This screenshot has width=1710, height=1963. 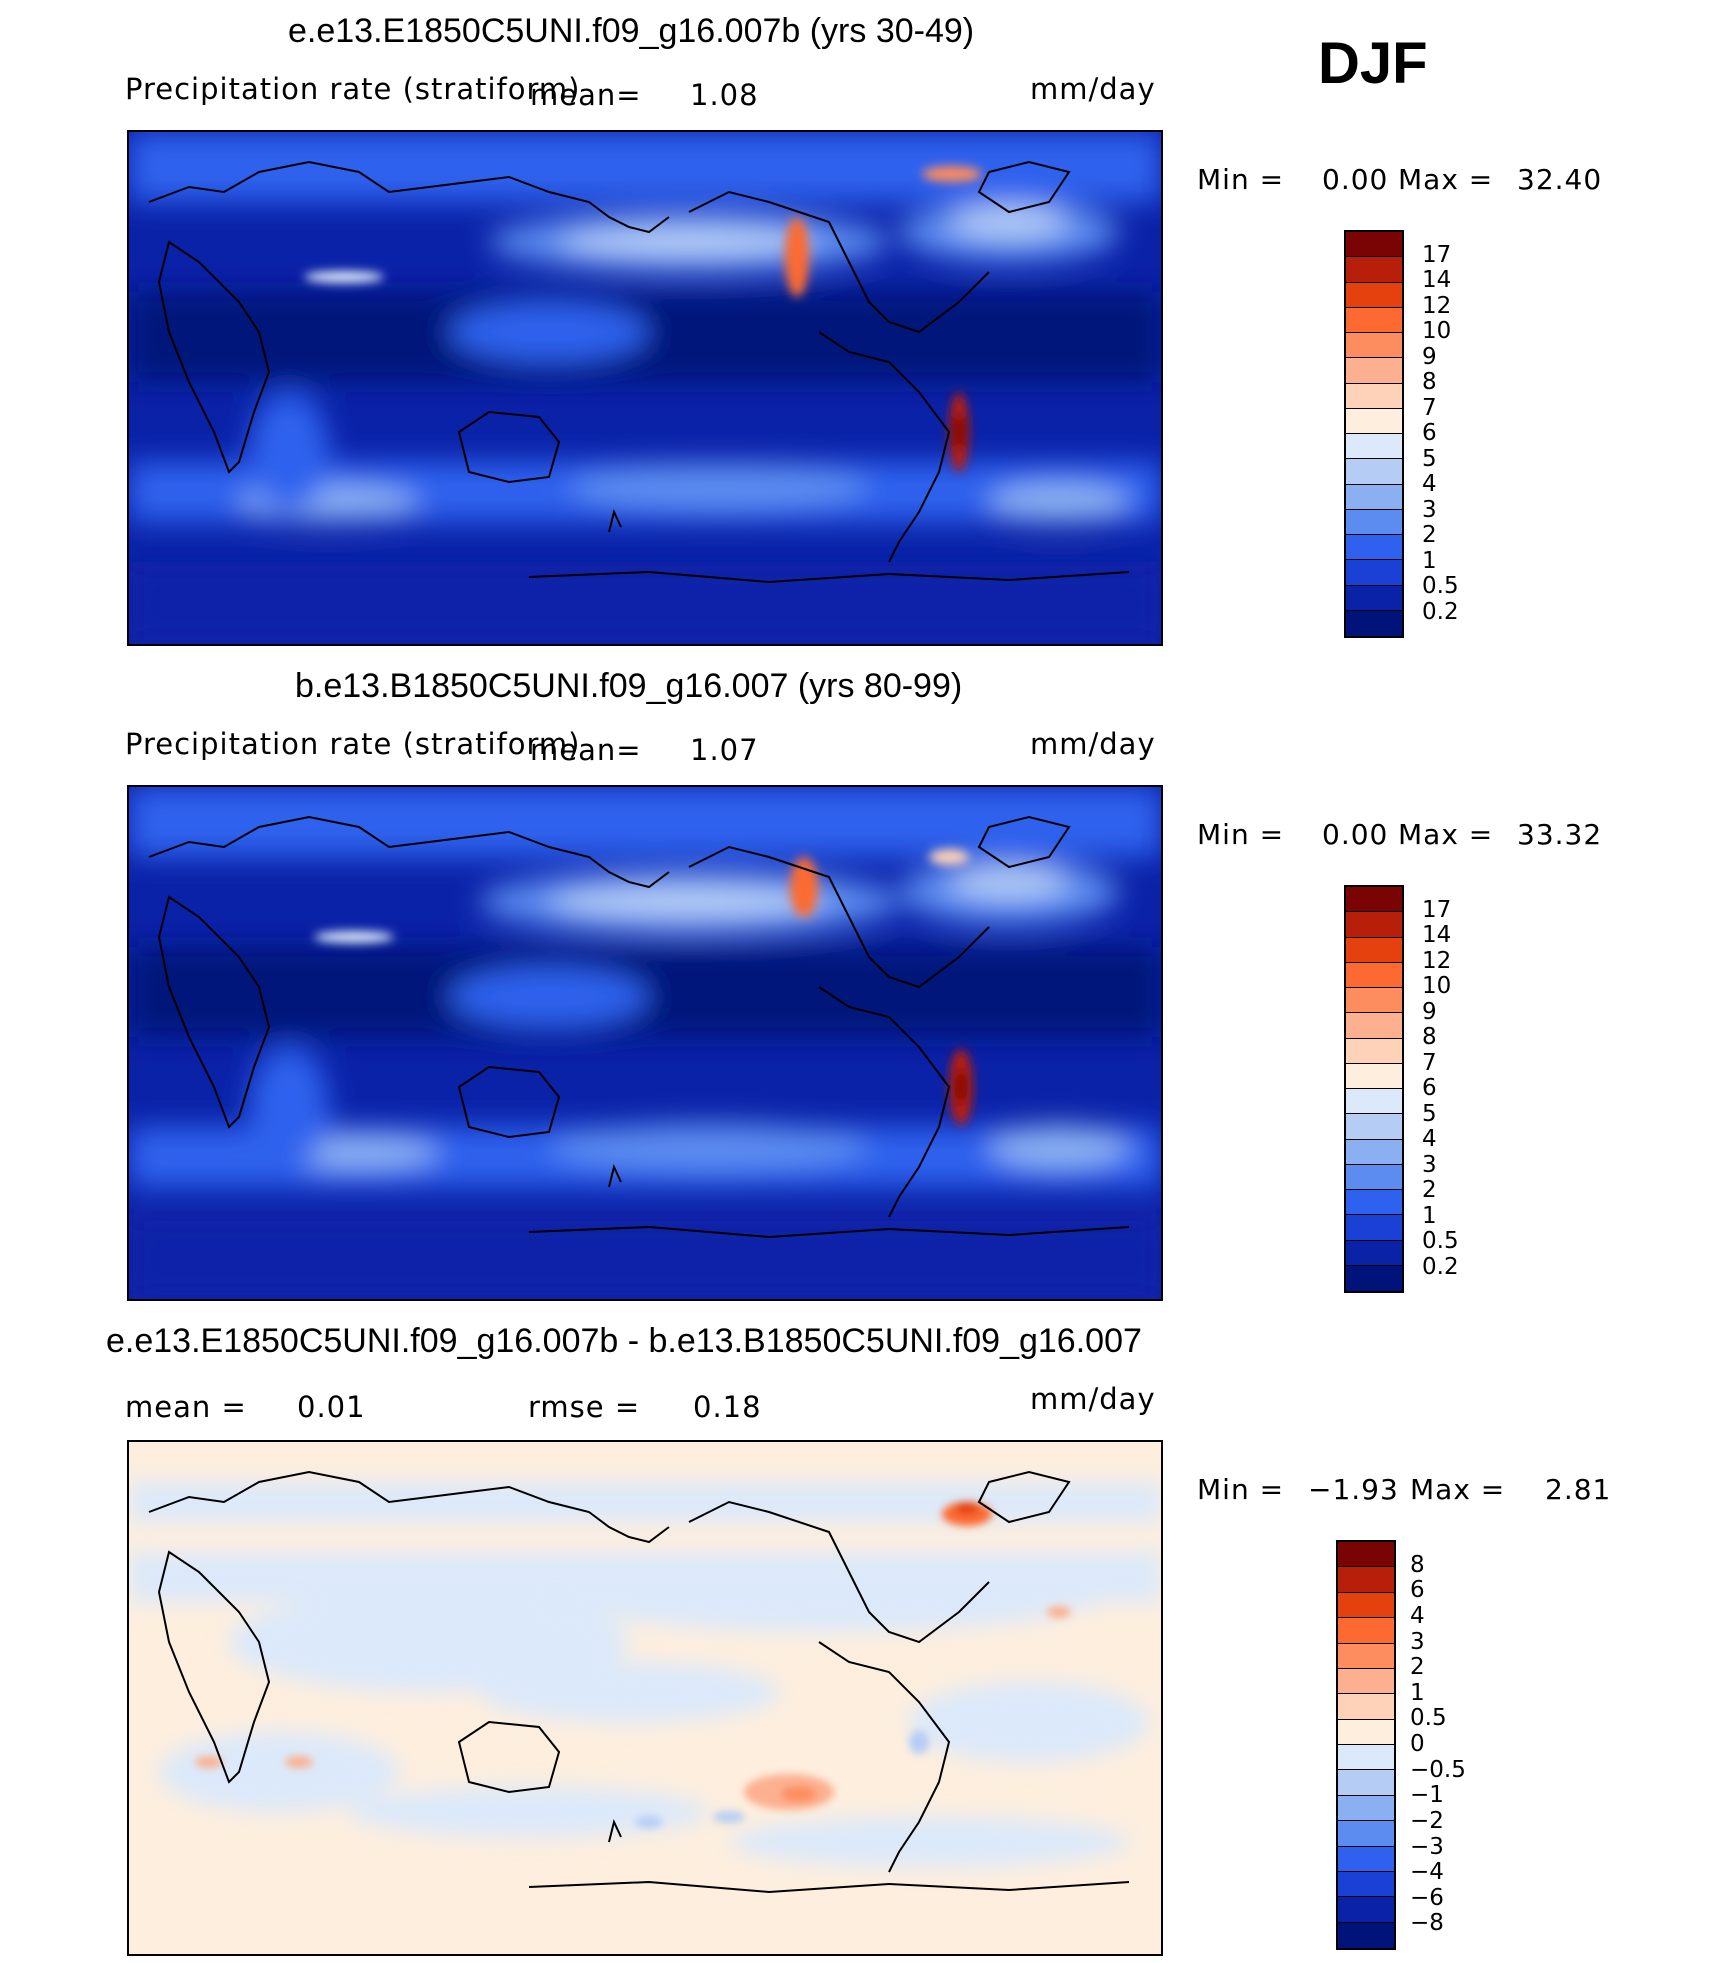 I want to click on panel3-colorbar-ticks: 8 6 4 3 2 1 0.5 0 −0.5 −1 −2 −3 −4 −6 −8, so click(x=1455, y=1745).